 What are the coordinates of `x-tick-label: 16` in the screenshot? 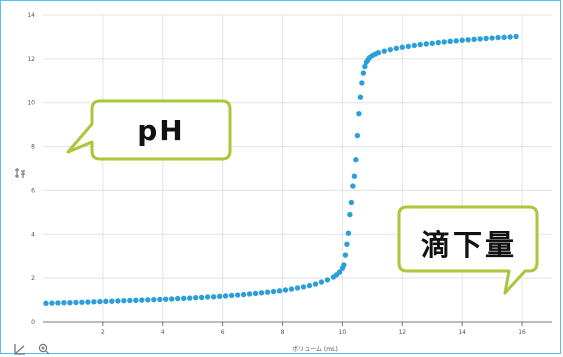 It's located at (522, 332).